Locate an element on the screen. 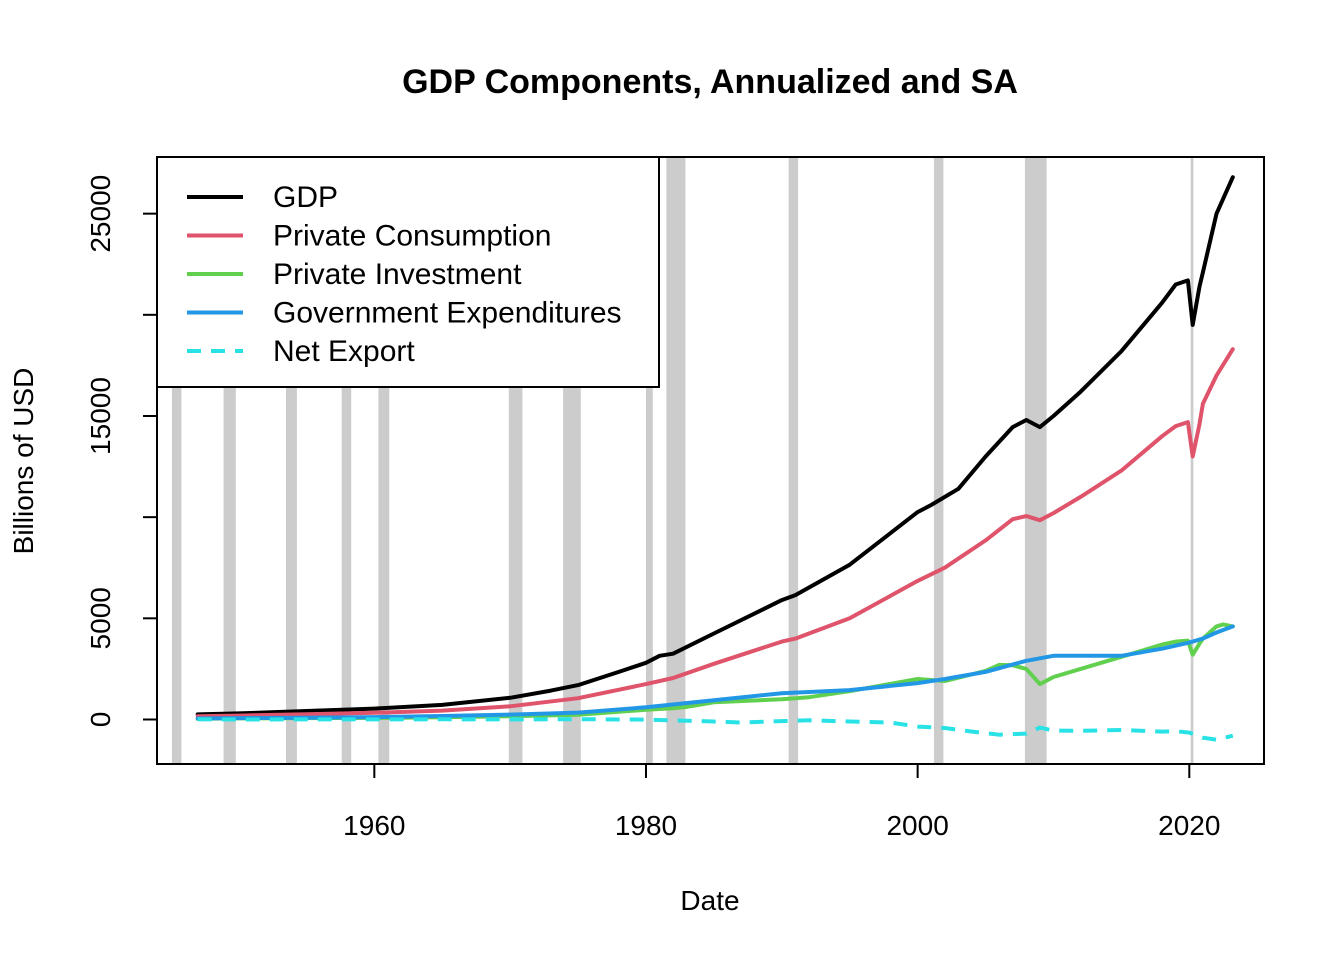 Image resolution: width=1344 pixels, height=960 pixels. legend-label-government-expenditures: Government Expenditures is located at coordinates (447, 313).